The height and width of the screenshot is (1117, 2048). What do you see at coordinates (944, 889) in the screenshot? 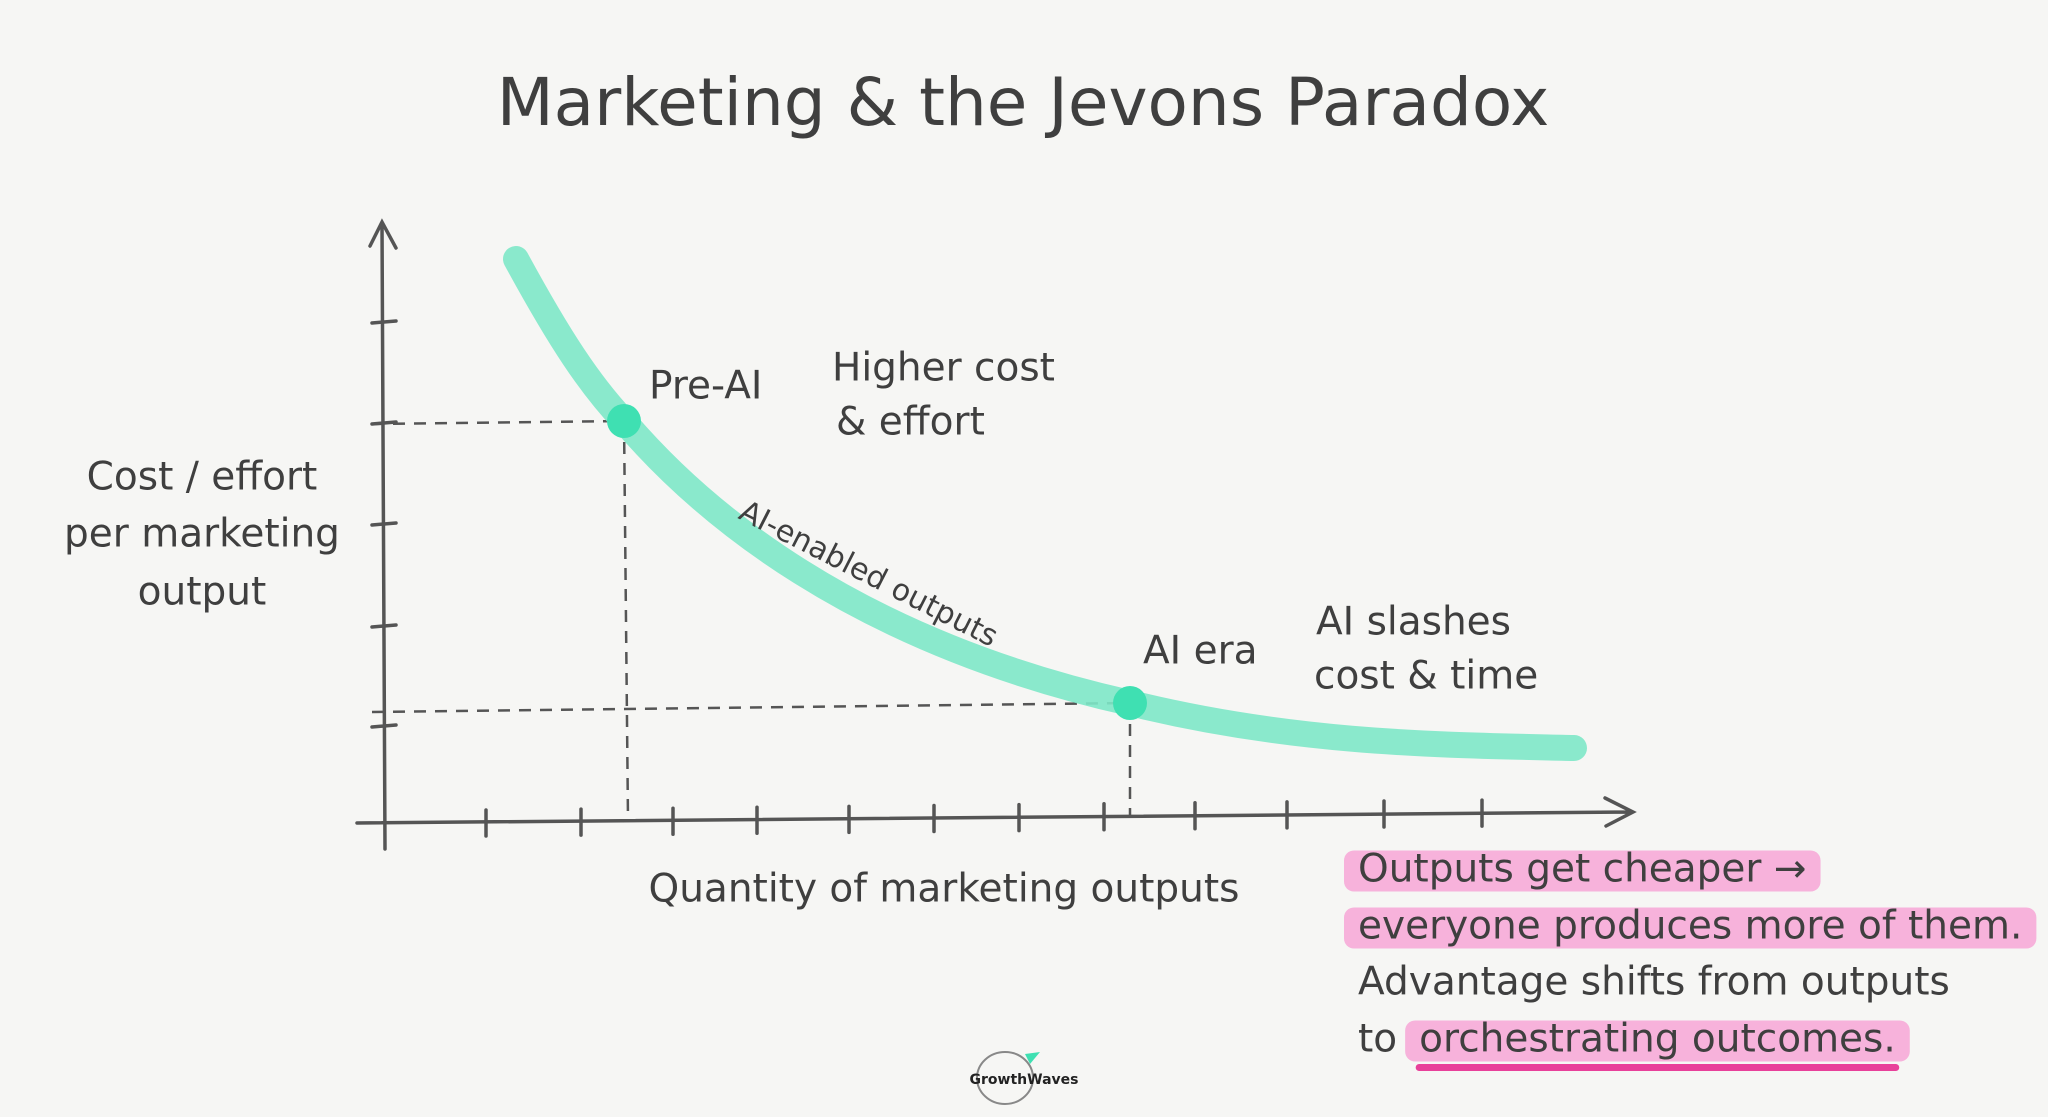
I see `x-axis-label: Quantity of marketing outputs` at bounding box center [944, 889].